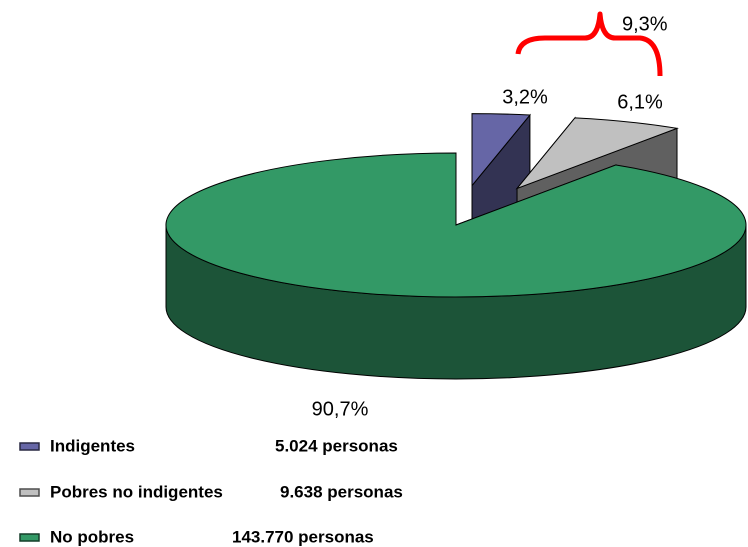  Describe the element at coordinates (92, 536) in the screenshot. I see `legend-label: No pobres` at that location.